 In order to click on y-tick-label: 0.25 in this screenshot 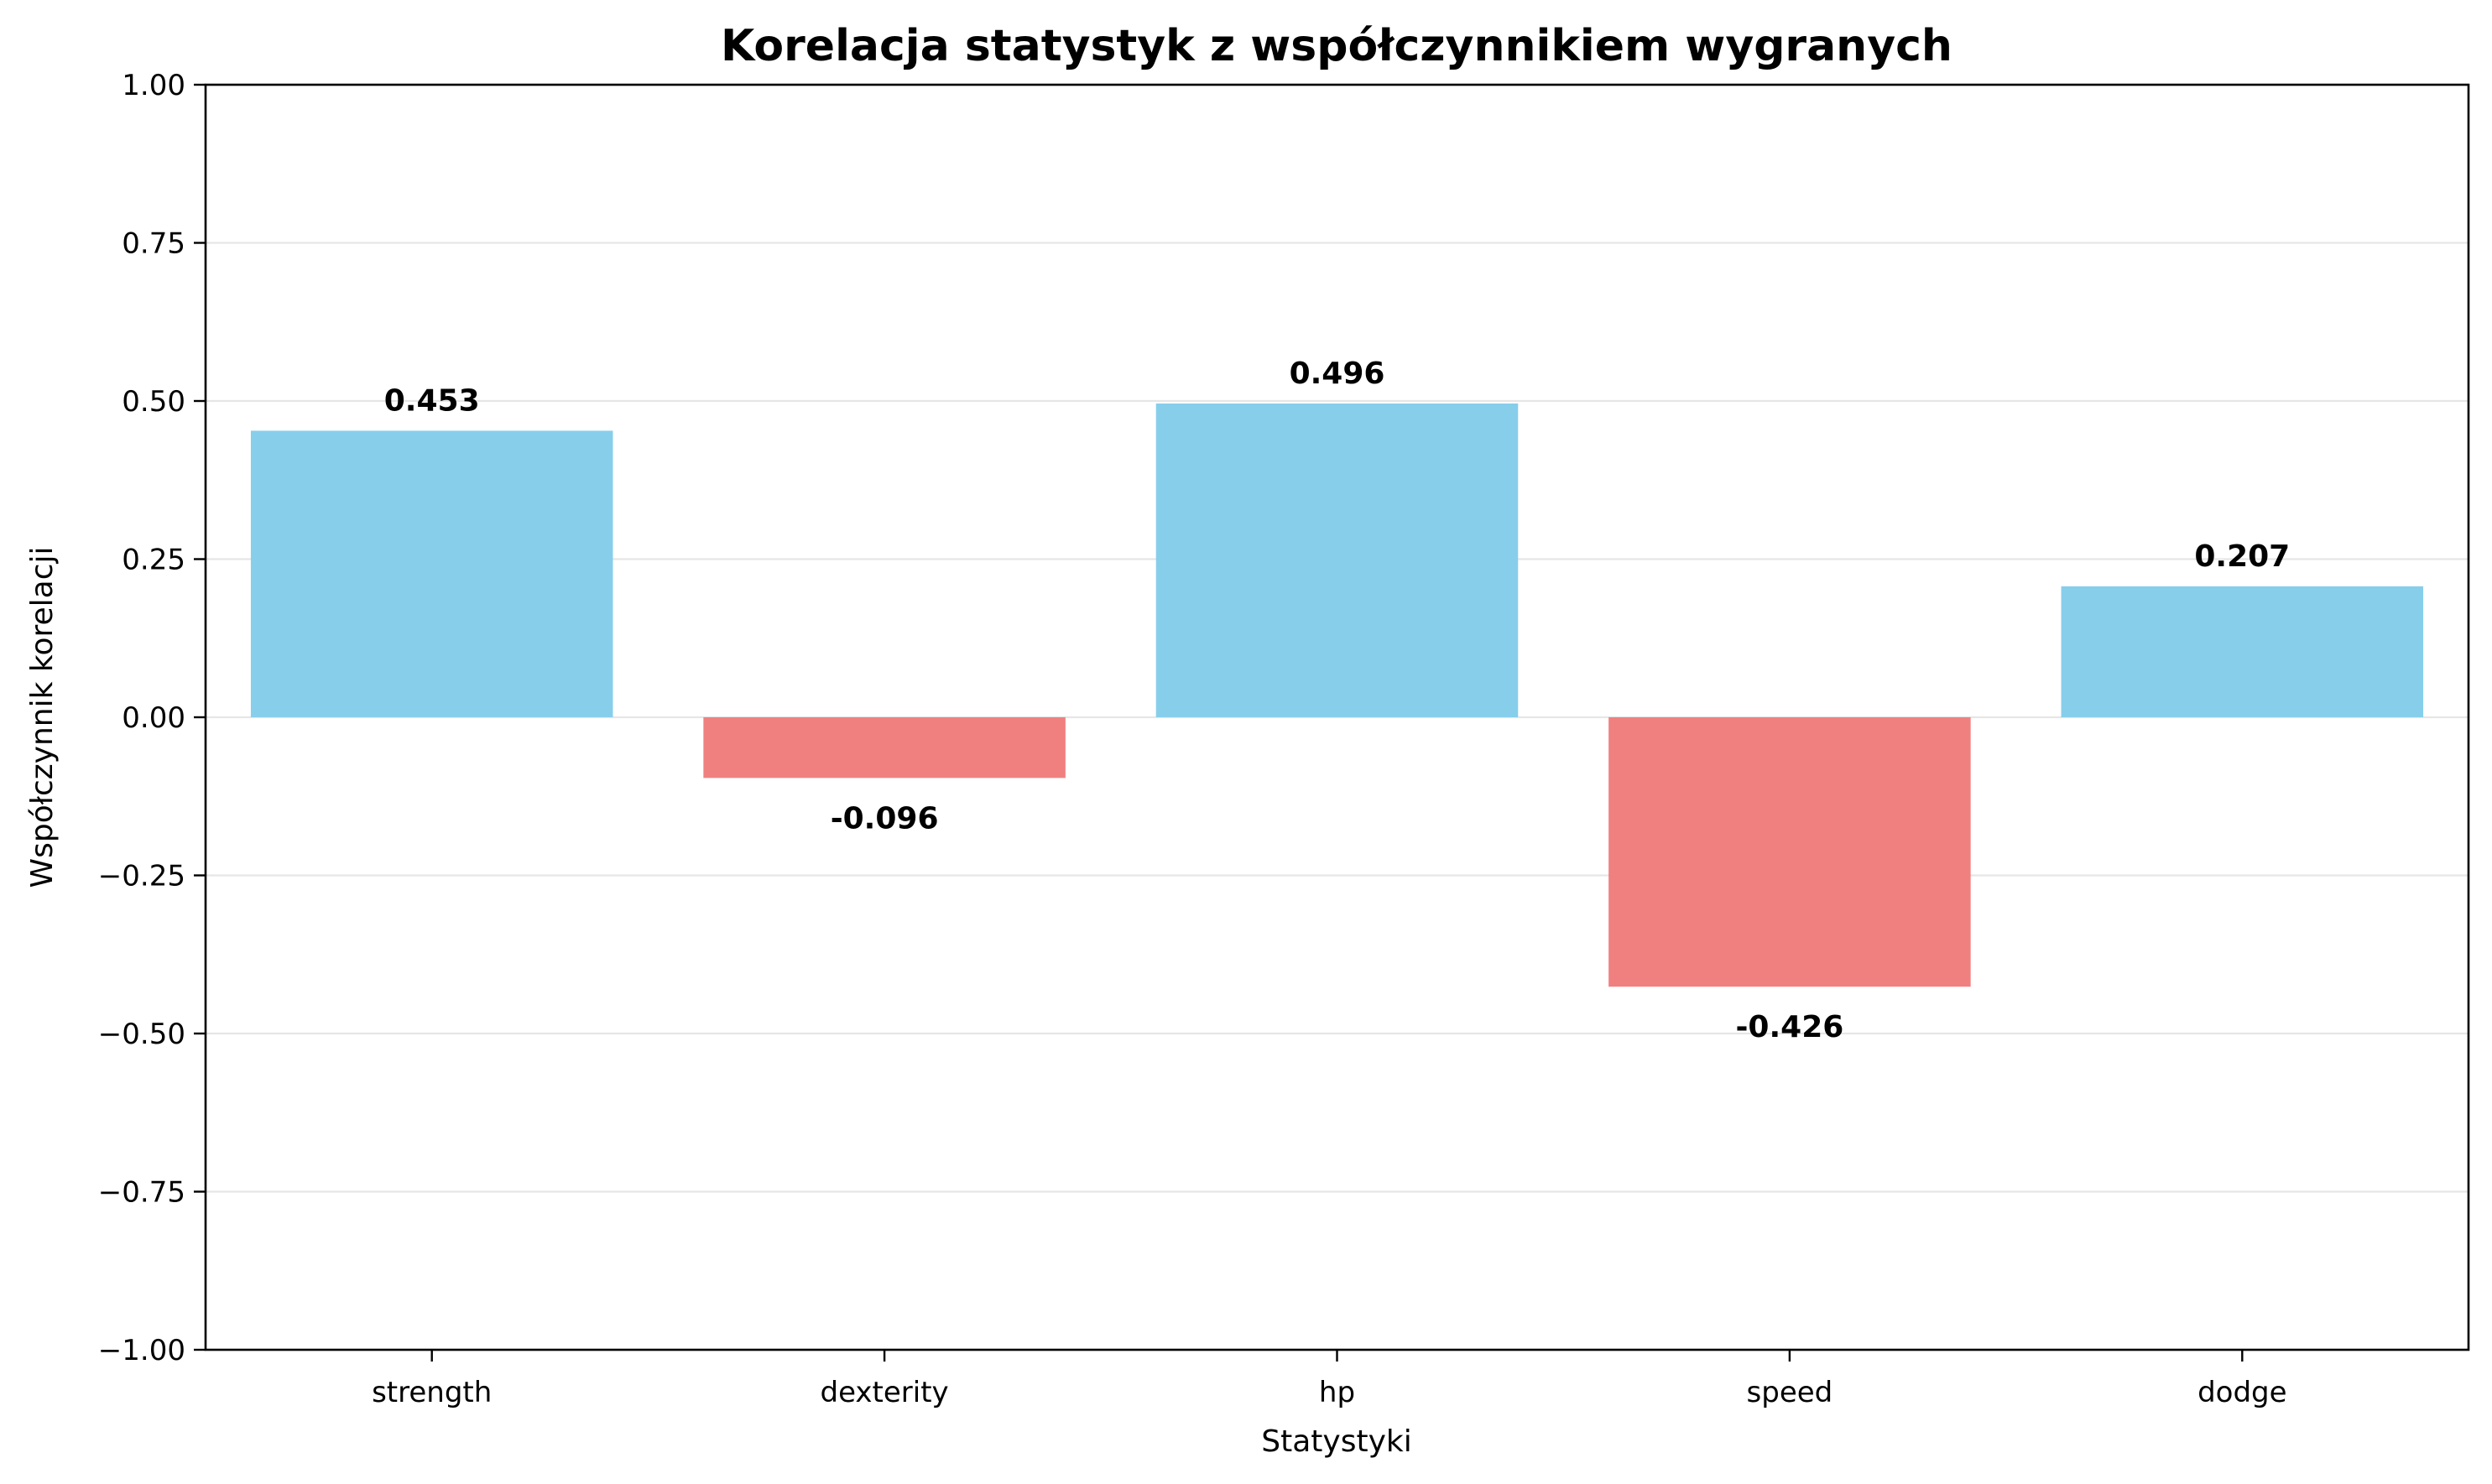, I will do `click(154, 560)`.